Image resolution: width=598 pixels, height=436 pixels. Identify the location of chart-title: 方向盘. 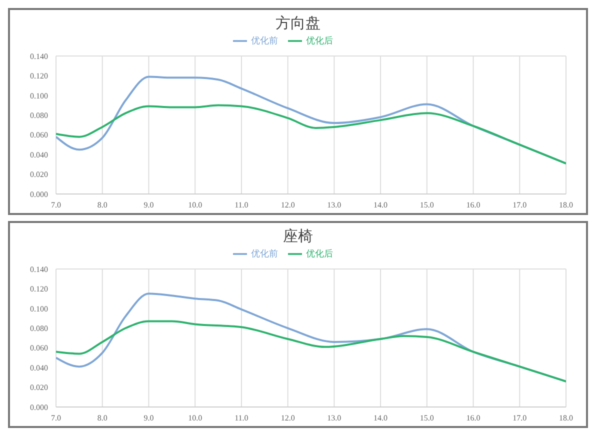
(298, 24).